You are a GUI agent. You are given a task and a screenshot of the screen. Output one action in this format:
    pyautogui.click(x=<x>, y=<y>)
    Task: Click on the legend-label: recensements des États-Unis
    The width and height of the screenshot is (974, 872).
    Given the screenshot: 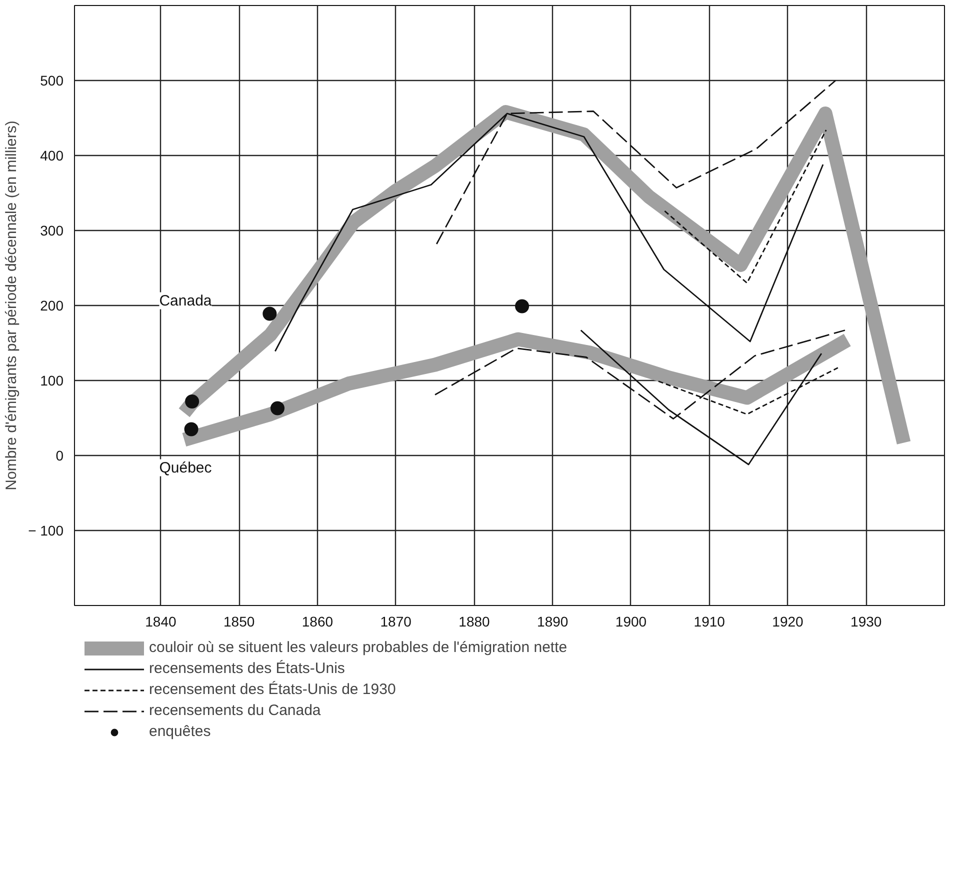 What is the action you would take?
    pyautogui.click(x=247, y=668)
    